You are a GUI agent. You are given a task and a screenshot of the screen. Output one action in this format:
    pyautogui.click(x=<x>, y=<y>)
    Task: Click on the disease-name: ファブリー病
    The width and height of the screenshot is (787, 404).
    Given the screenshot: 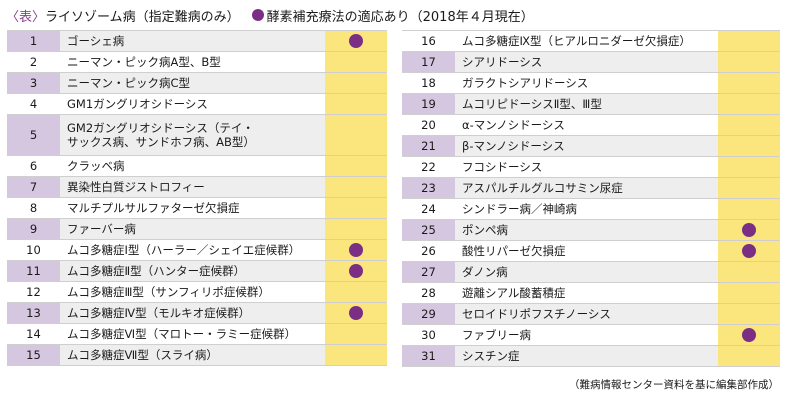 What is the action you would take?
    pyautogui.click(x=586, y=335)
    